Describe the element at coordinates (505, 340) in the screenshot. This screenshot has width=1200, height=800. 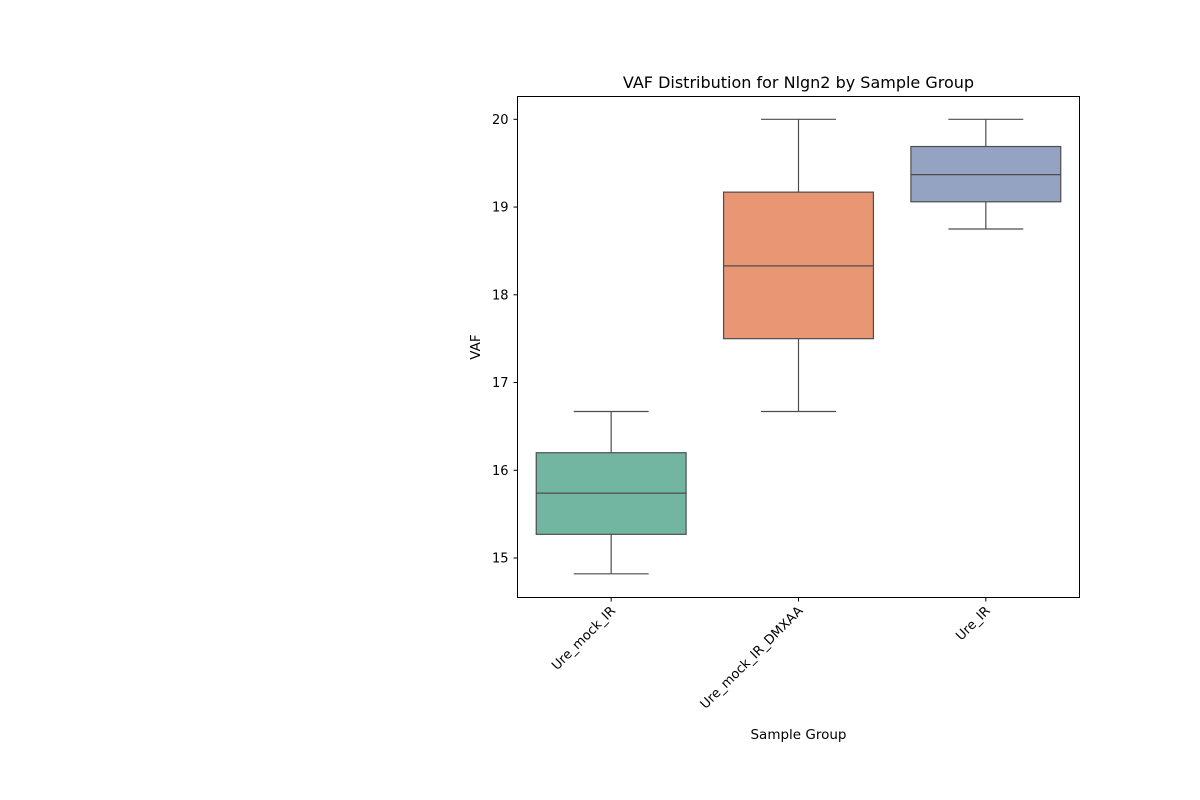
I see `y-axis: 15 16 17 18 19 20` at that location.